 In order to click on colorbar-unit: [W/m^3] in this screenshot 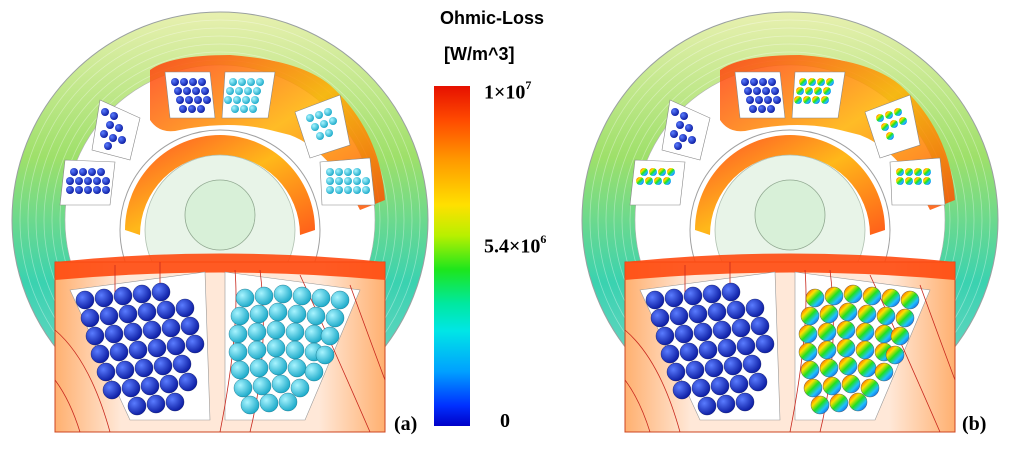, I will do `click(479, 54)`.